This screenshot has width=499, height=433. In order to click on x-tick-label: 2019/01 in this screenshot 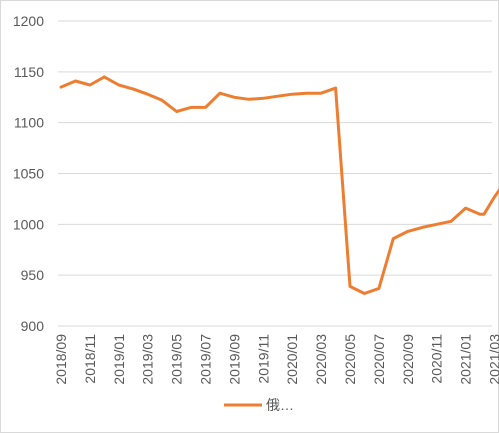, I will do `click(119, 359)`.